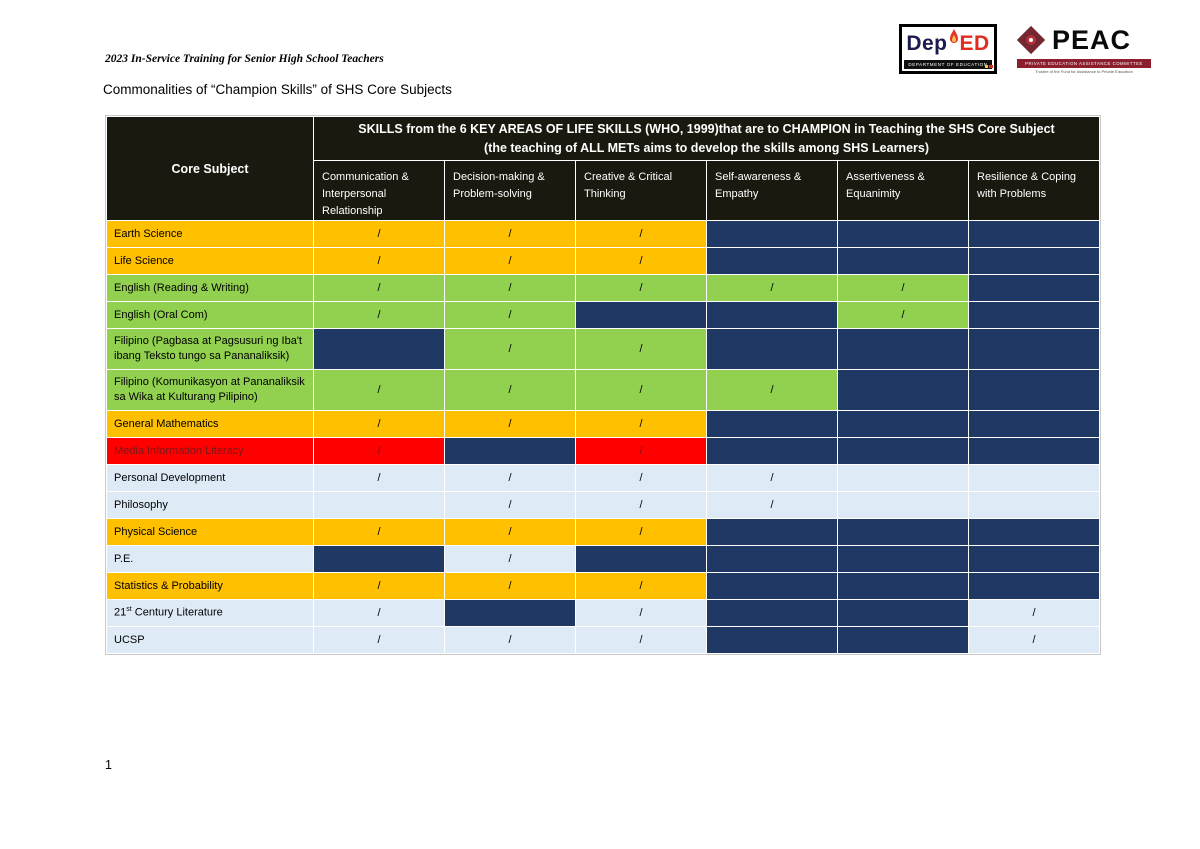 This screenshot has width=1200, height=849. I want to click on table-row: 21st Century Literature / / /, so click(603, 613).